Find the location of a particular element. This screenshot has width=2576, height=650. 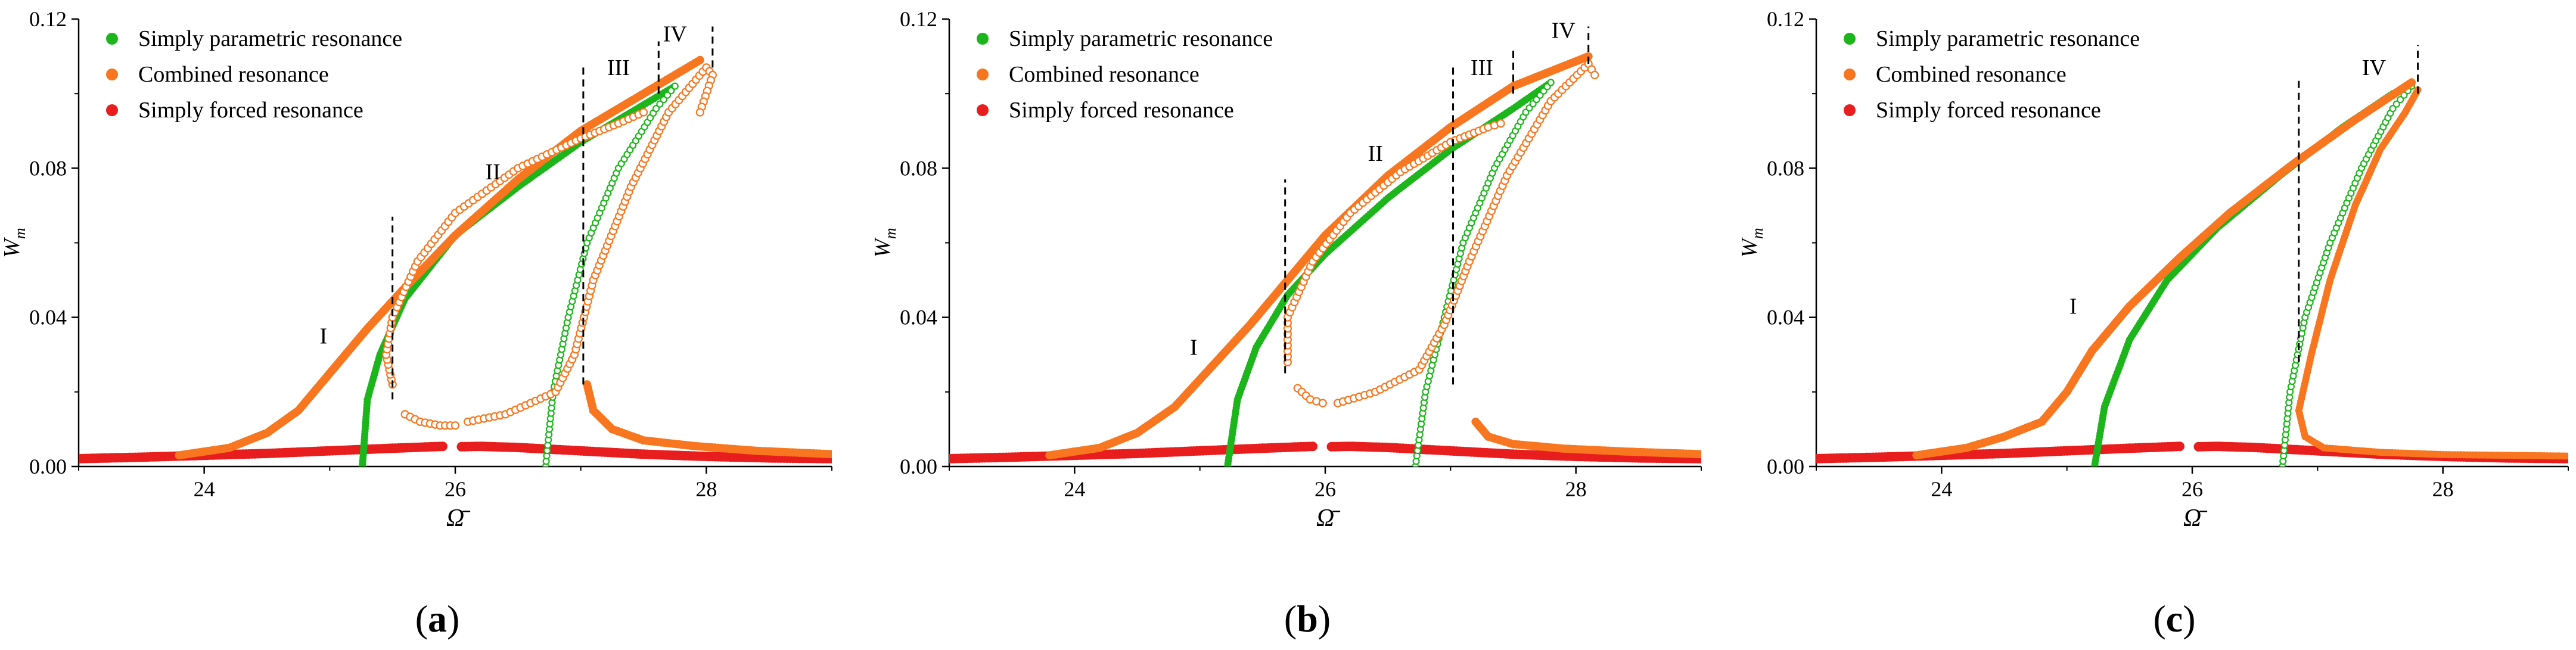

series-forced is located at coordinates (1325, 452).